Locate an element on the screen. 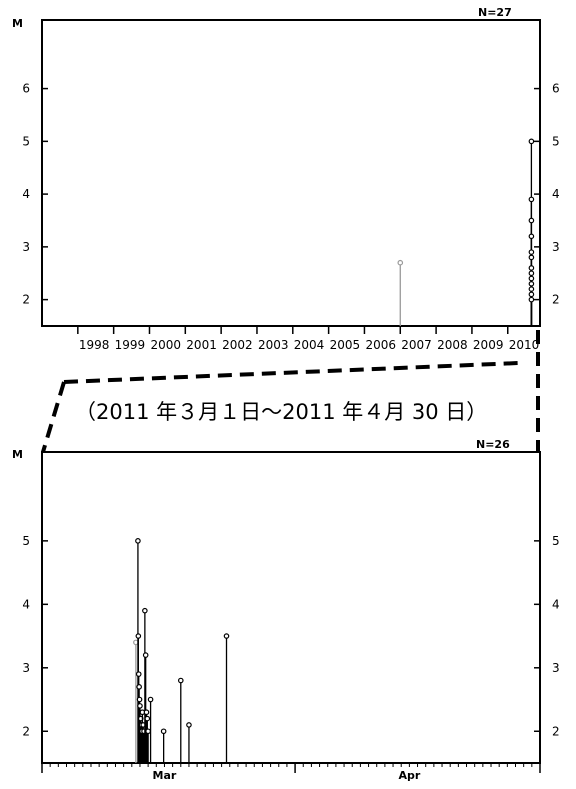 The image size is (576, 789). xticks-bottom: Mar Apr is located at coordinates (291, 772).